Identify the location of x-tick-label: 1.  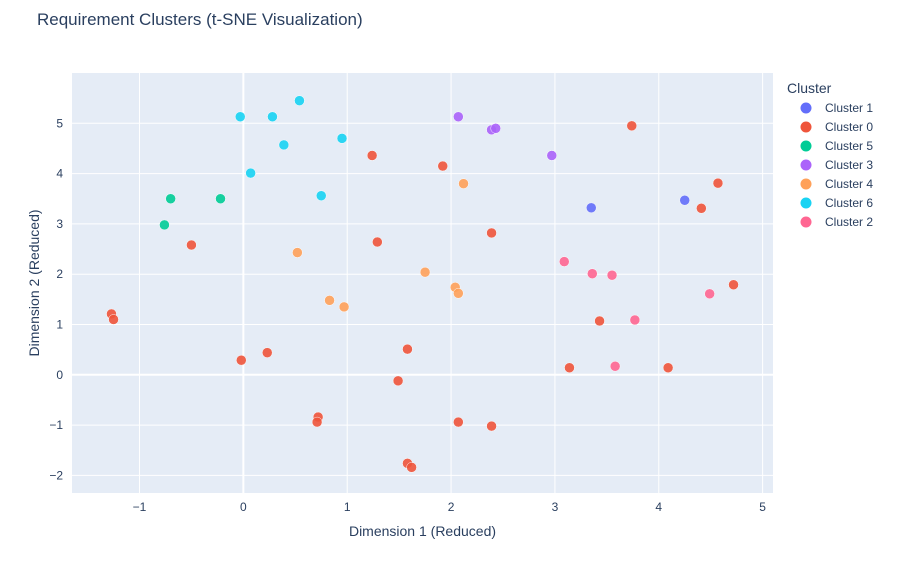
(347, 507).